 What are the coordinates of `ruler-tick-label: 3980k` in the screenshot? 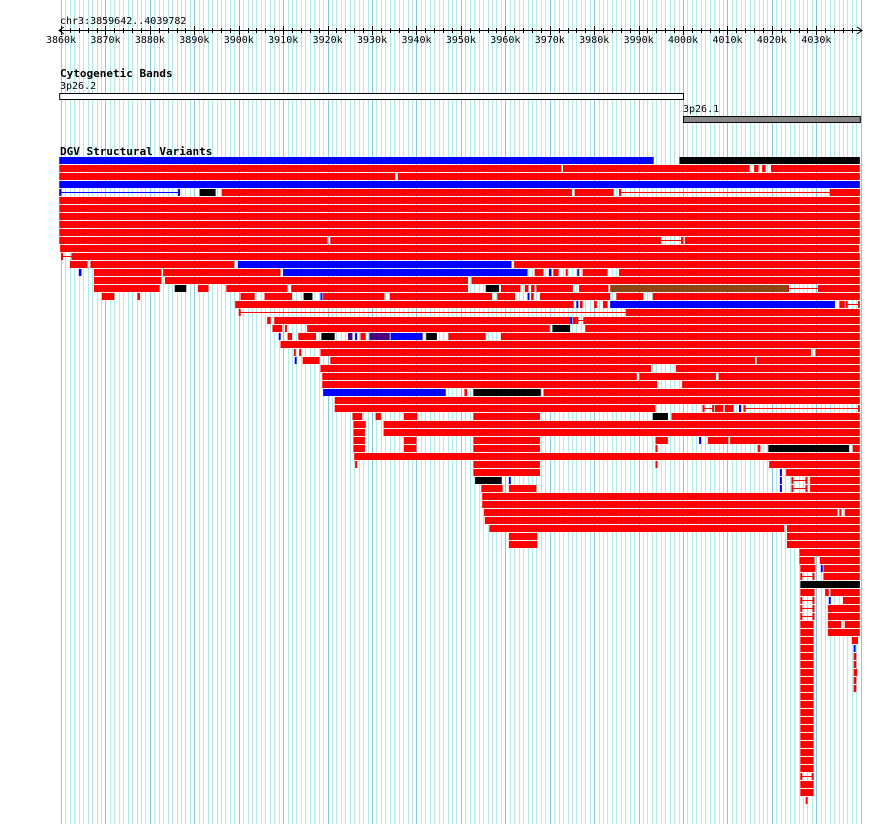 It's located at (594, 40).